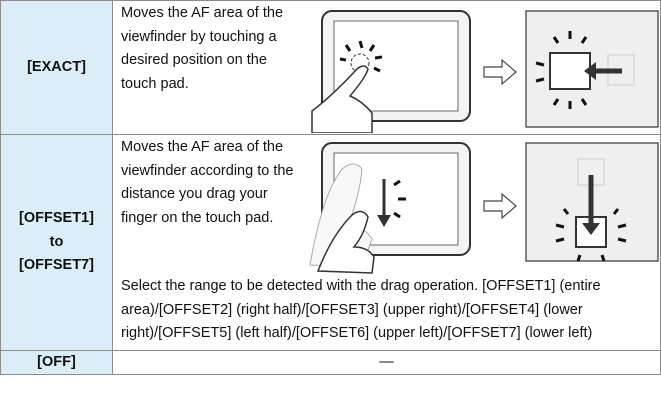 The width and height of the screenshot is (661, 418). Describe the element at coordinates (56, 218) in the screenshot. I see `label-line: [OFFSET1]` at that location.